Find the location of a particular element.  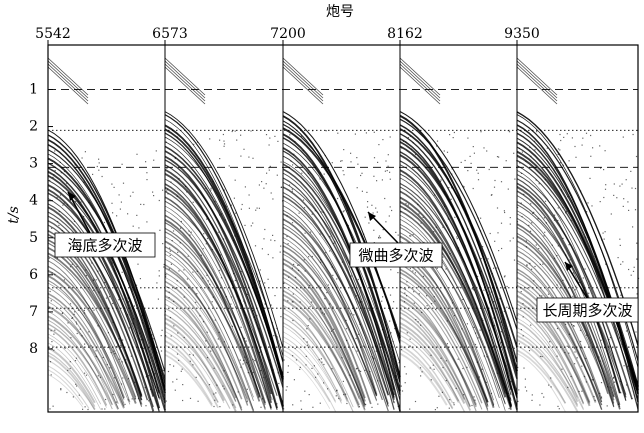

annotation-box is located at coordinates (587, 310).